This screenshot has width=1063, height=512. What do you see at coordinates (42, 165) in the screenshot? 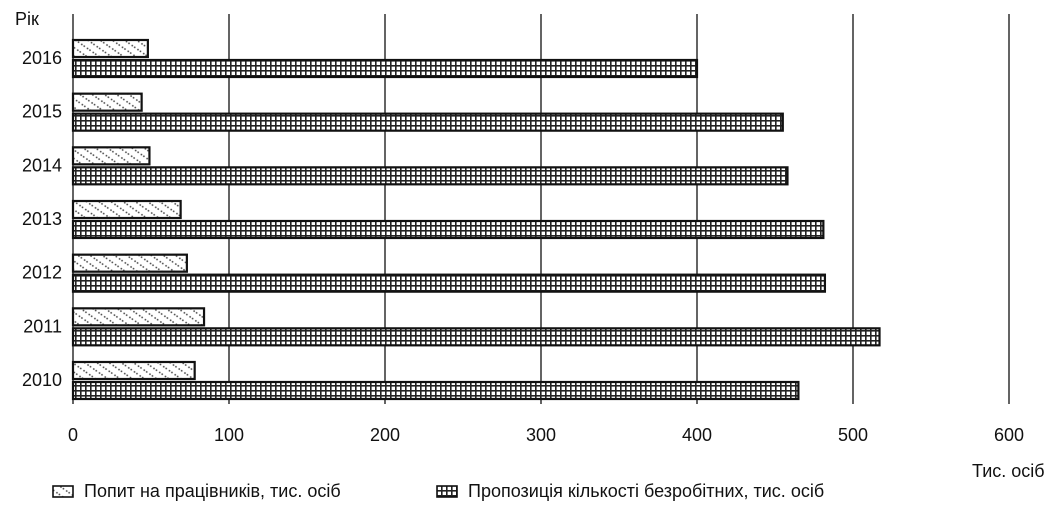
I see `y-tick-label: 2014` at bounding box center [42, 165].